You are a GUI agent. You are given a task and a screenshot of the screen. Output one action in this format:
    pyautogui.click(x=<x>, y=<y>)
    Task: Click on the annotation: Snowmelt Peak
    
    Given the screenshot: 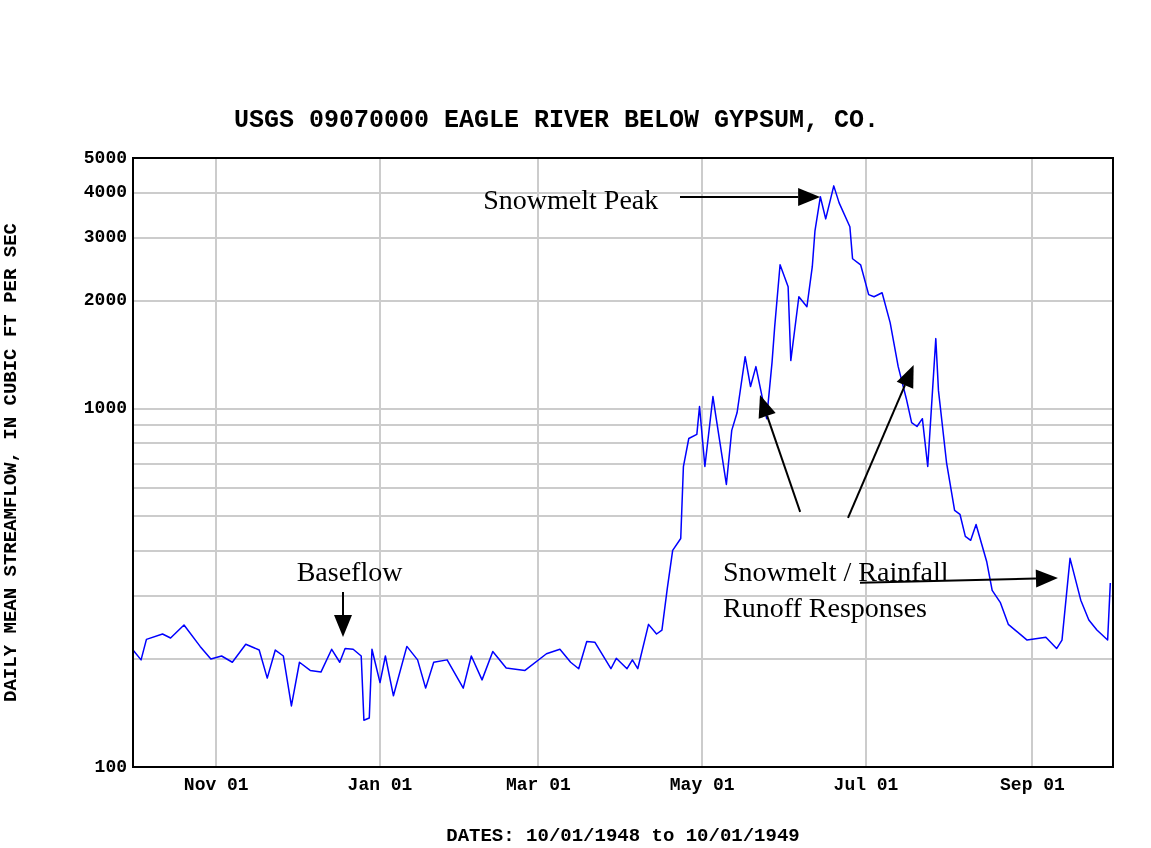 What is the action you would take?
    pyautogui.click(x=571, y=200)
    